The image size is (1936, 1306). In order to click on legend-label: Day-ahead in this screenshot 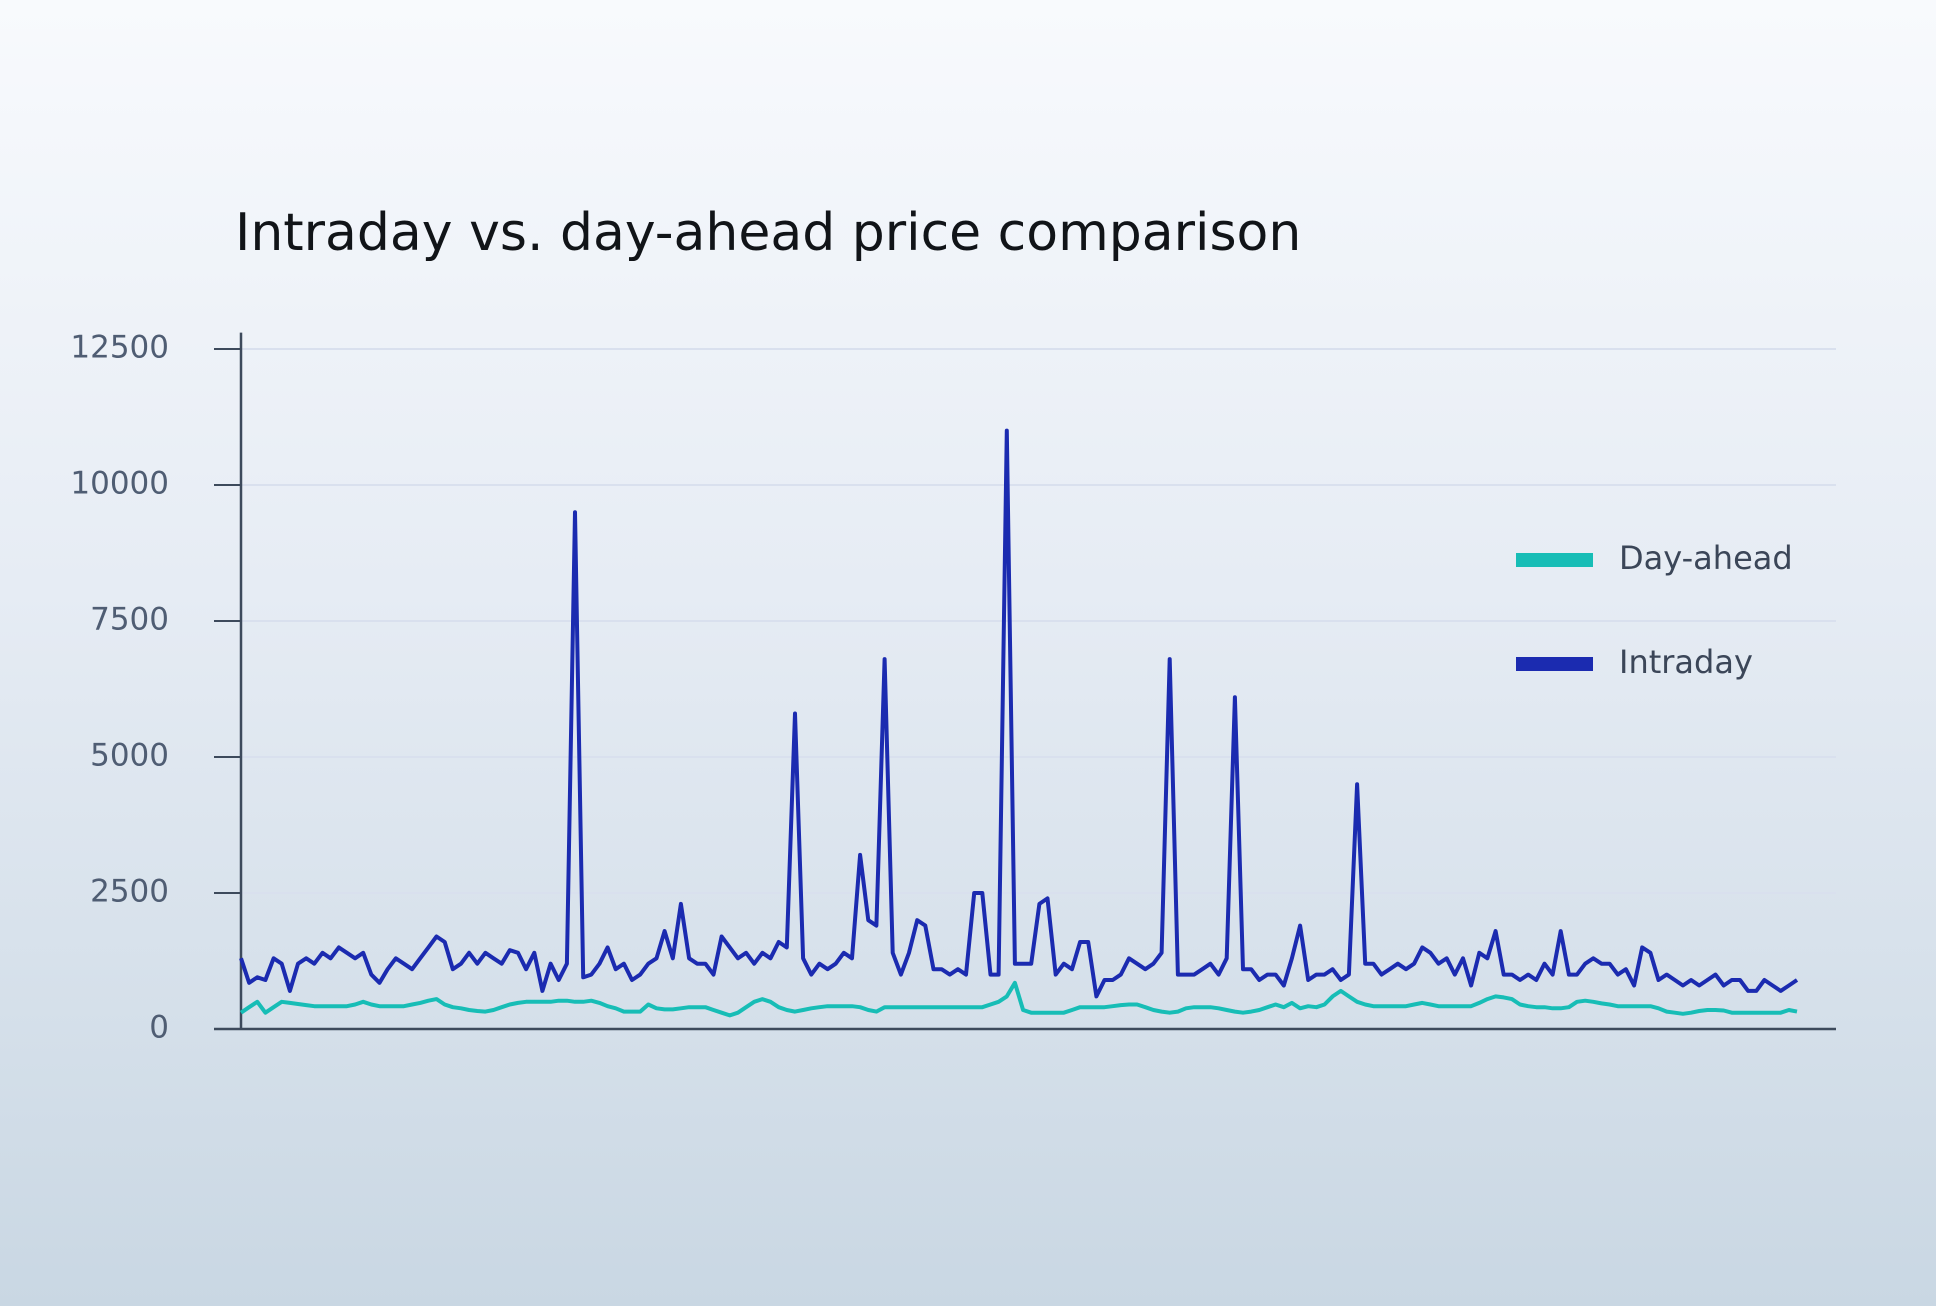, I will do `click(1706, 558)`.